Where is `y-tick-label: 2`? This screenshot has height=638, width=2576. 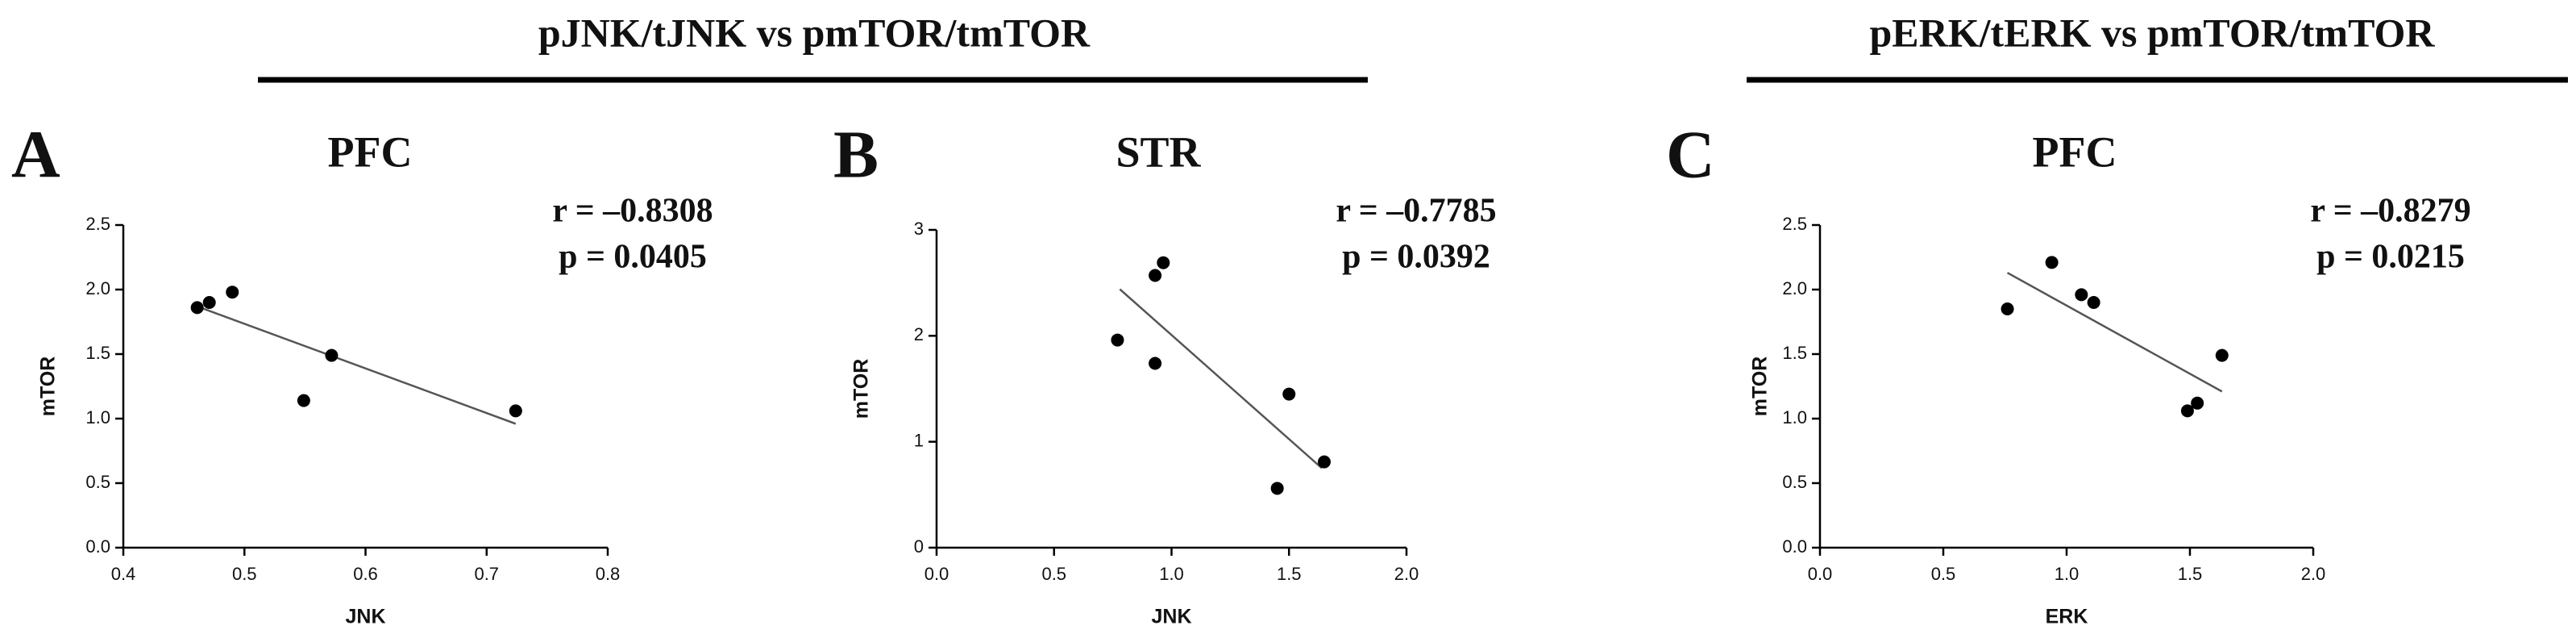 y-tick-label: 2 is located at coordinates (919, 334).